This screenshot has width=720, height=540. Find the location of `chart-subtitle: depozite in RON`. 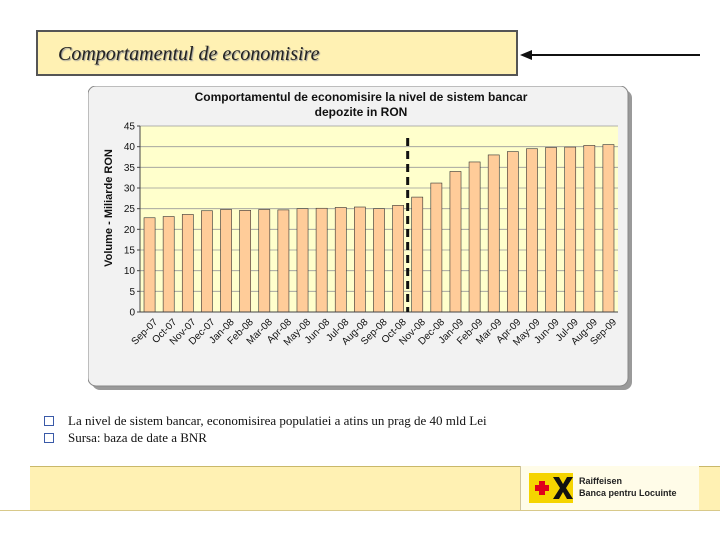

chart-subtitle: depozite in RON is located at coordinates (361, 112).